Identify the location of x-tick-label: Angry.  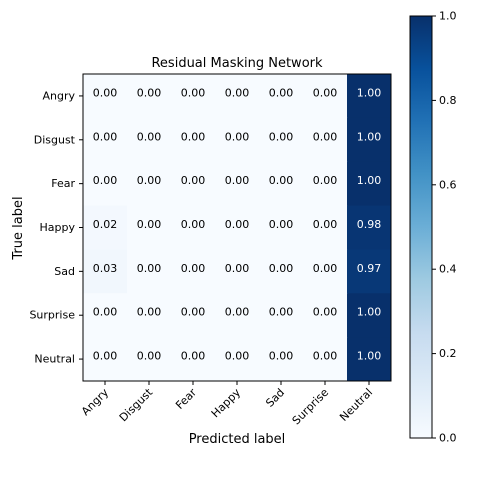
(95, 402).